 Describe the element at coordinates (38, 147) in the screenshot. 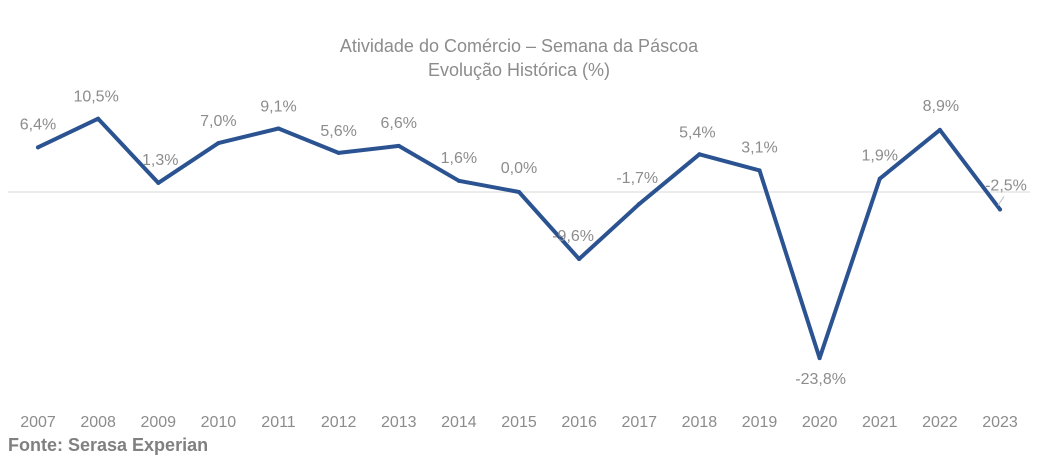

I see `data-point-2007` at that location.